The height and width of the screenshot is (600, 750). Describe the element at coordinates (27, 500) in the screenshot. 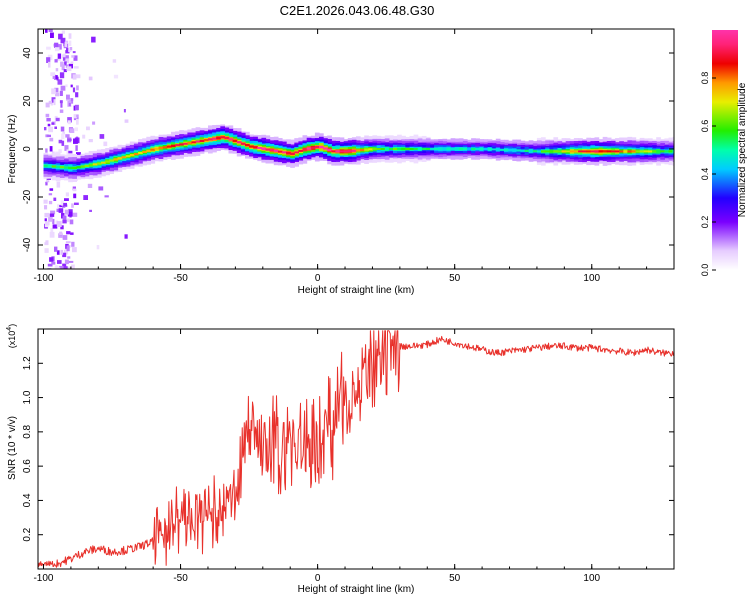

I see `snr-y-tick-label: 0.4` at that location.